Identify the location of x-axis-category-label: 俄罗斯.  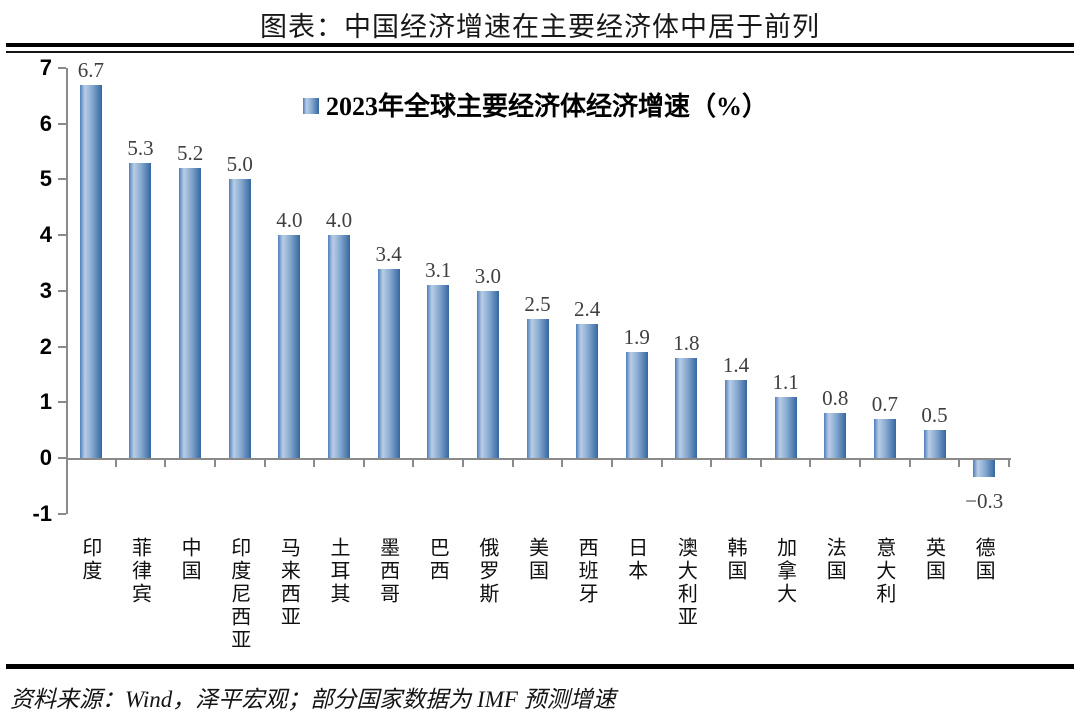
(486, 571).